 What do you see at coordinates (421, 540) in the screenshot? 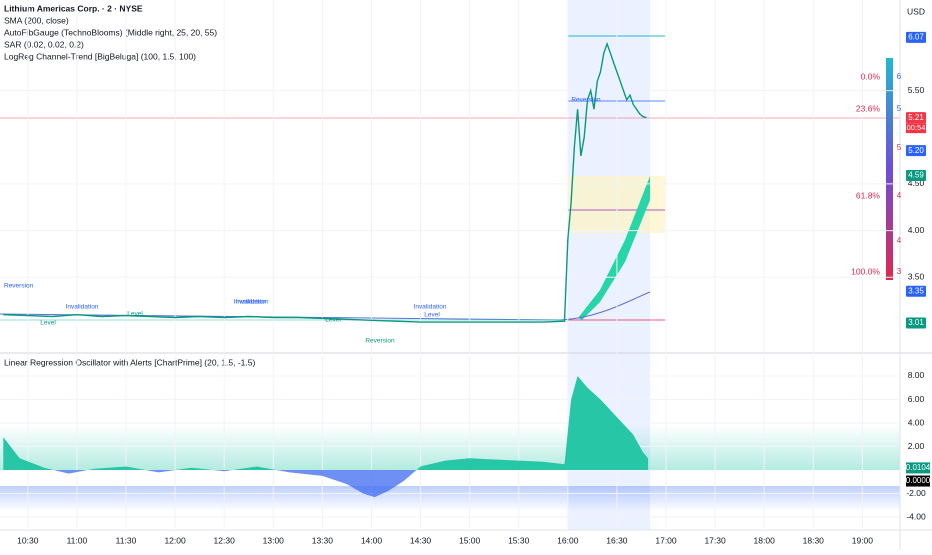
I see `x-tick-label: 14:30` at bounding box center [421, 540].